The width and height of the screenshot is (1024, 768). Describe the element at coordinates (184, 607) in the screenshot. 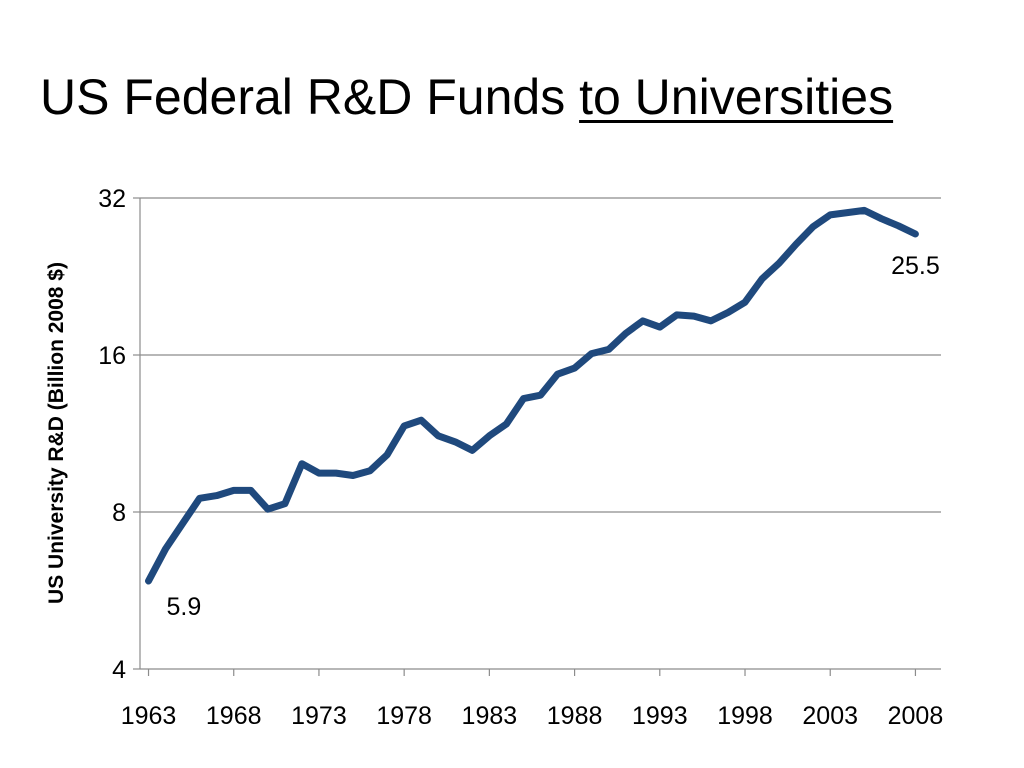

I see `data-label: 5.9` at that location.